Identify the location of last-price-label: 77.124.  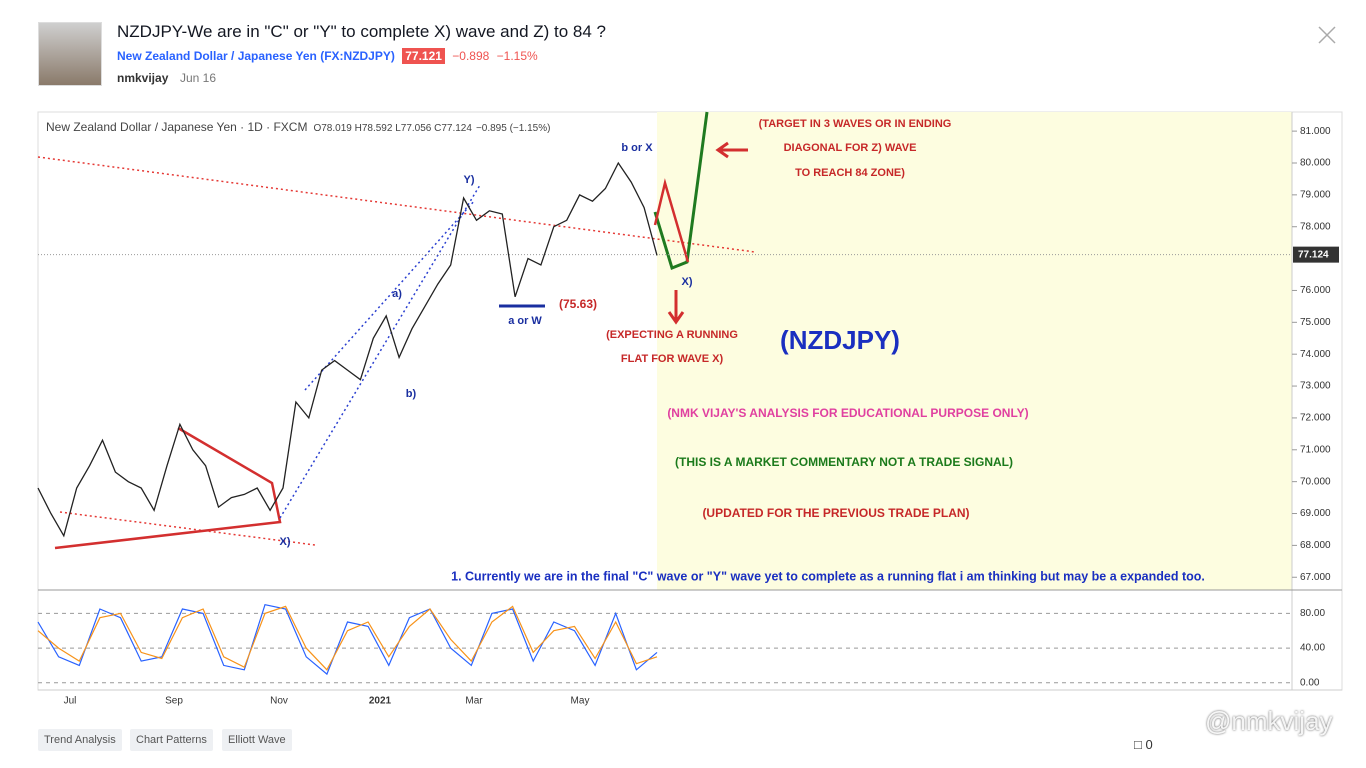
(1313, 254).